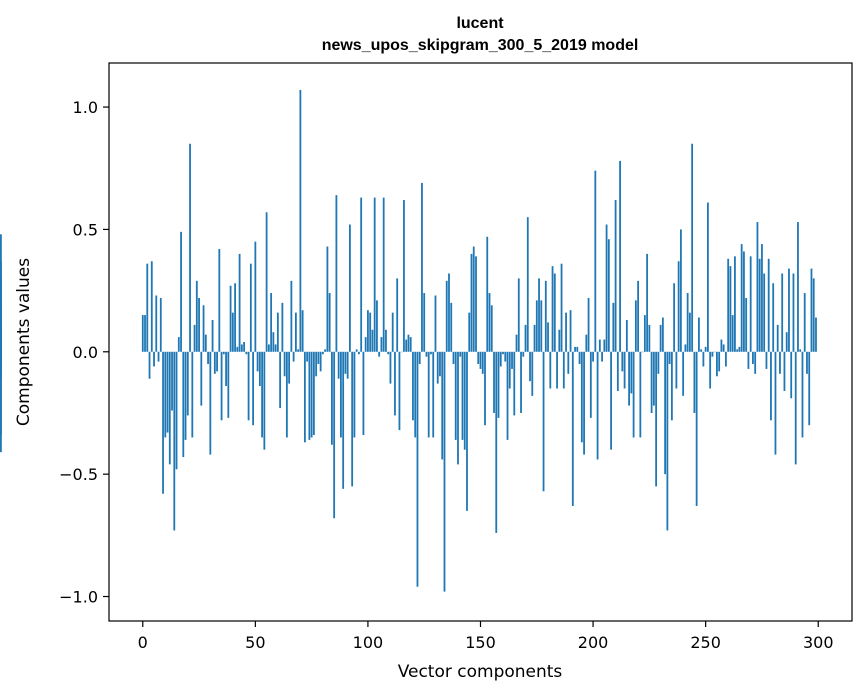 The width and height of the screenshot is (867, 696). What do you see at coordinates (24, 342) in the screenshot?
I see `y-axis-label: Components values` at bounding box center [24, 342].